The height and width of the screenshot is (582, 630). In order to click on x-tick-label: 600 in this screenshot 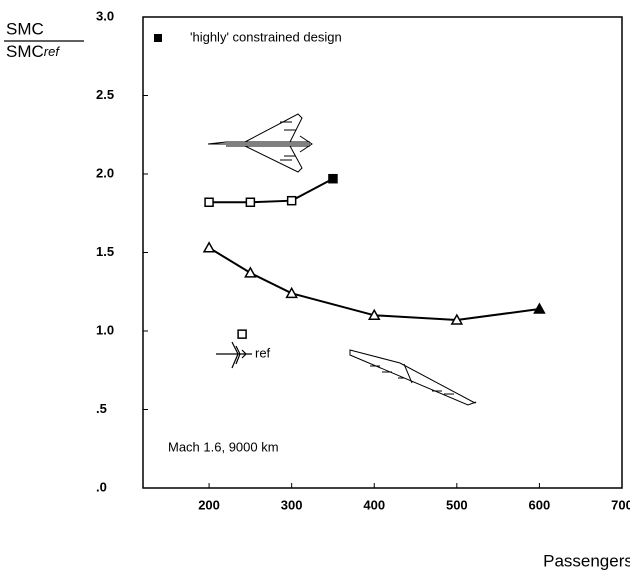, I will do `click(540, 504)`.